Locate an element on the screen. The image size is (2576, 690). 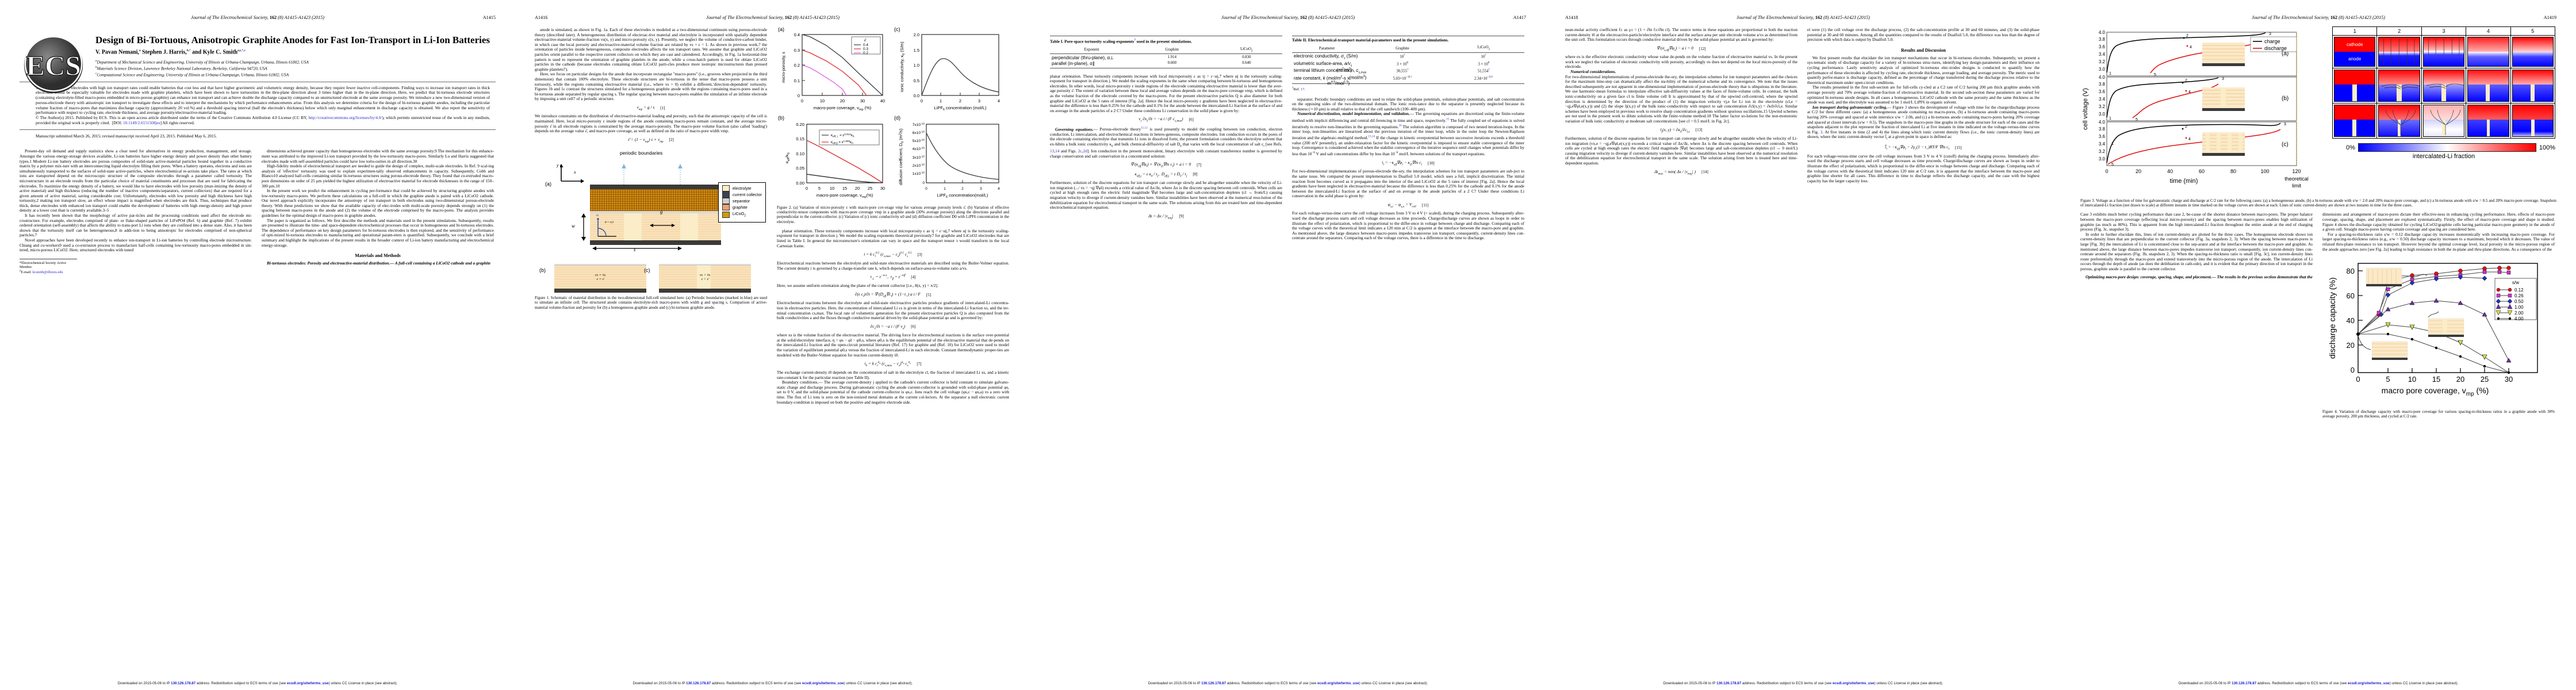
section-heading-materials: Materials and Methods is located at coordinates (378, 256).